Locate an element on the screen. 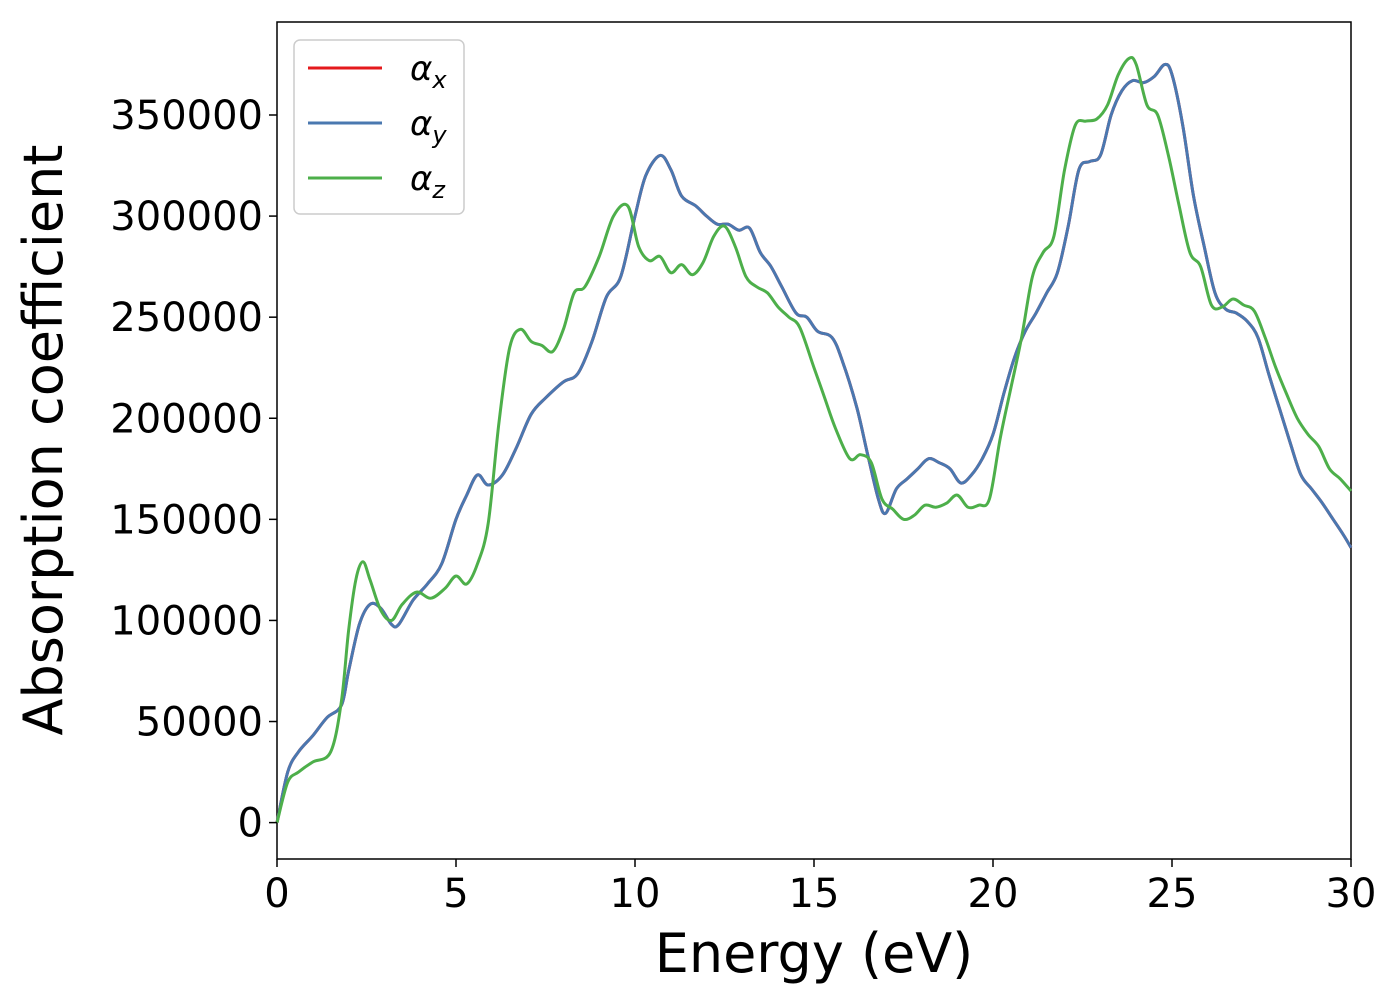  y-tick-label: 150000 is located at coordinates (186, 520).